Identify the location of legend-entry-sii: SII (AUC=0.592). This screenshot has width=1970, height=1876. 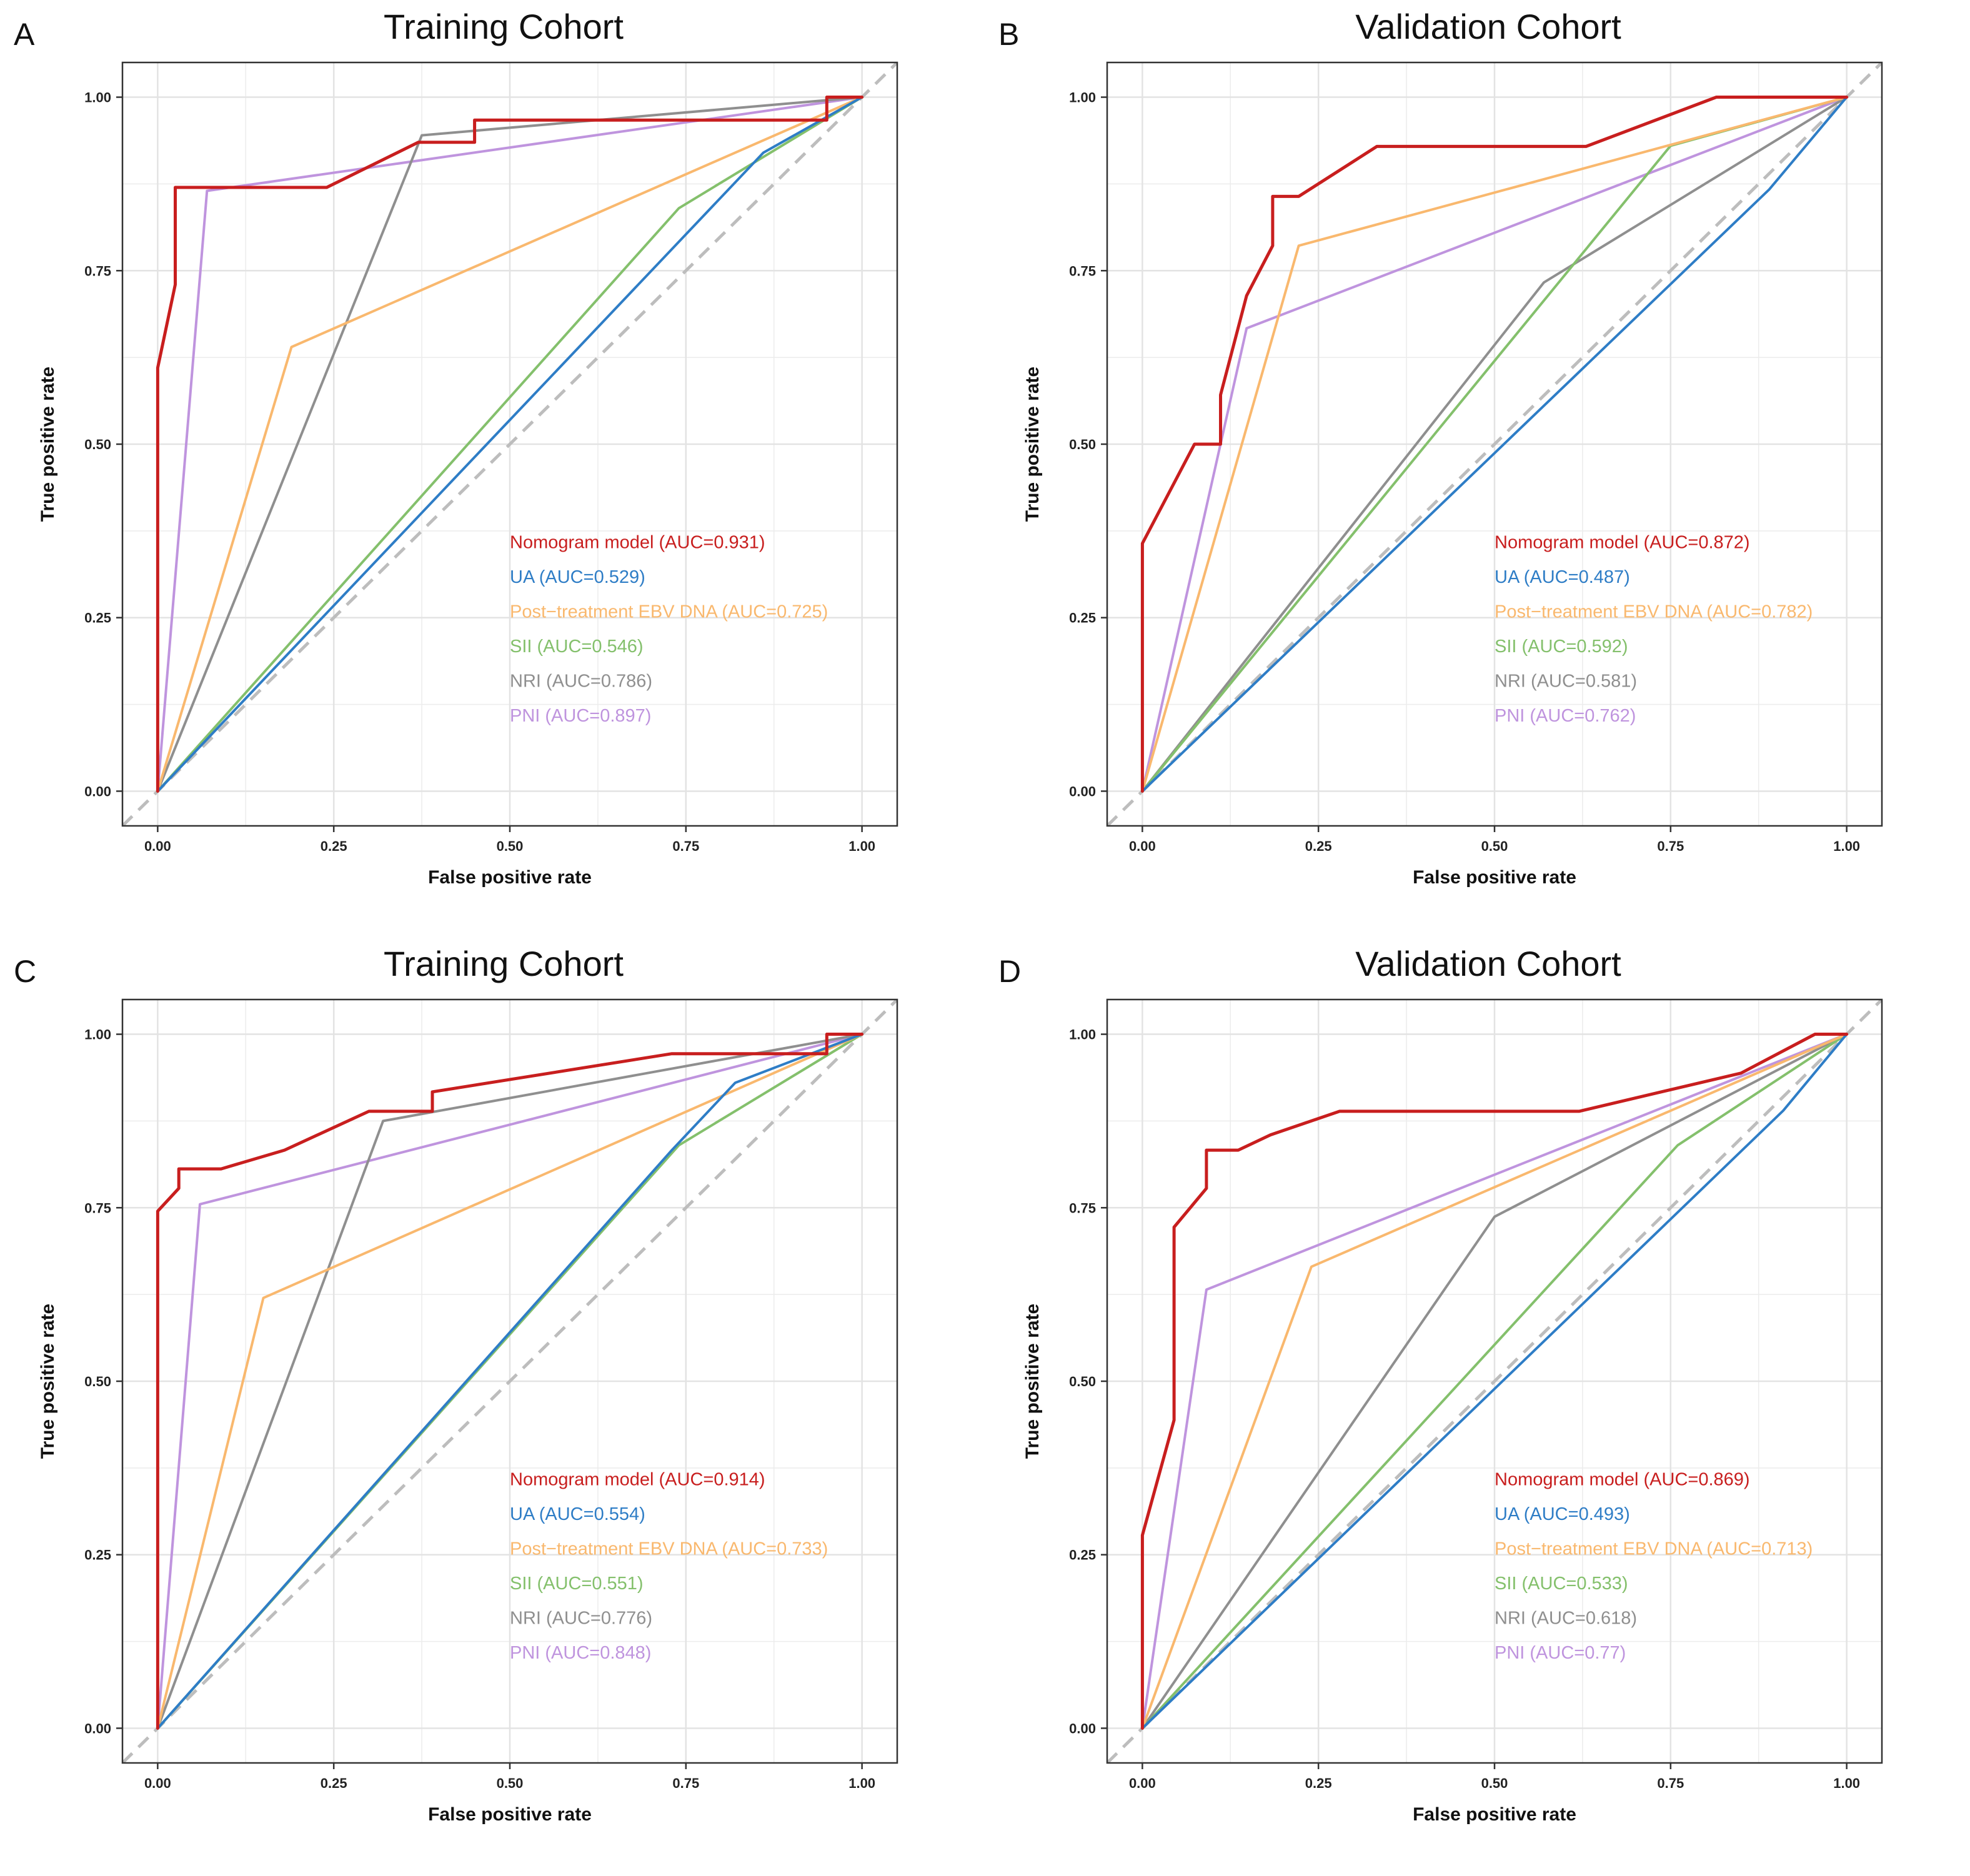
(1561, 647).